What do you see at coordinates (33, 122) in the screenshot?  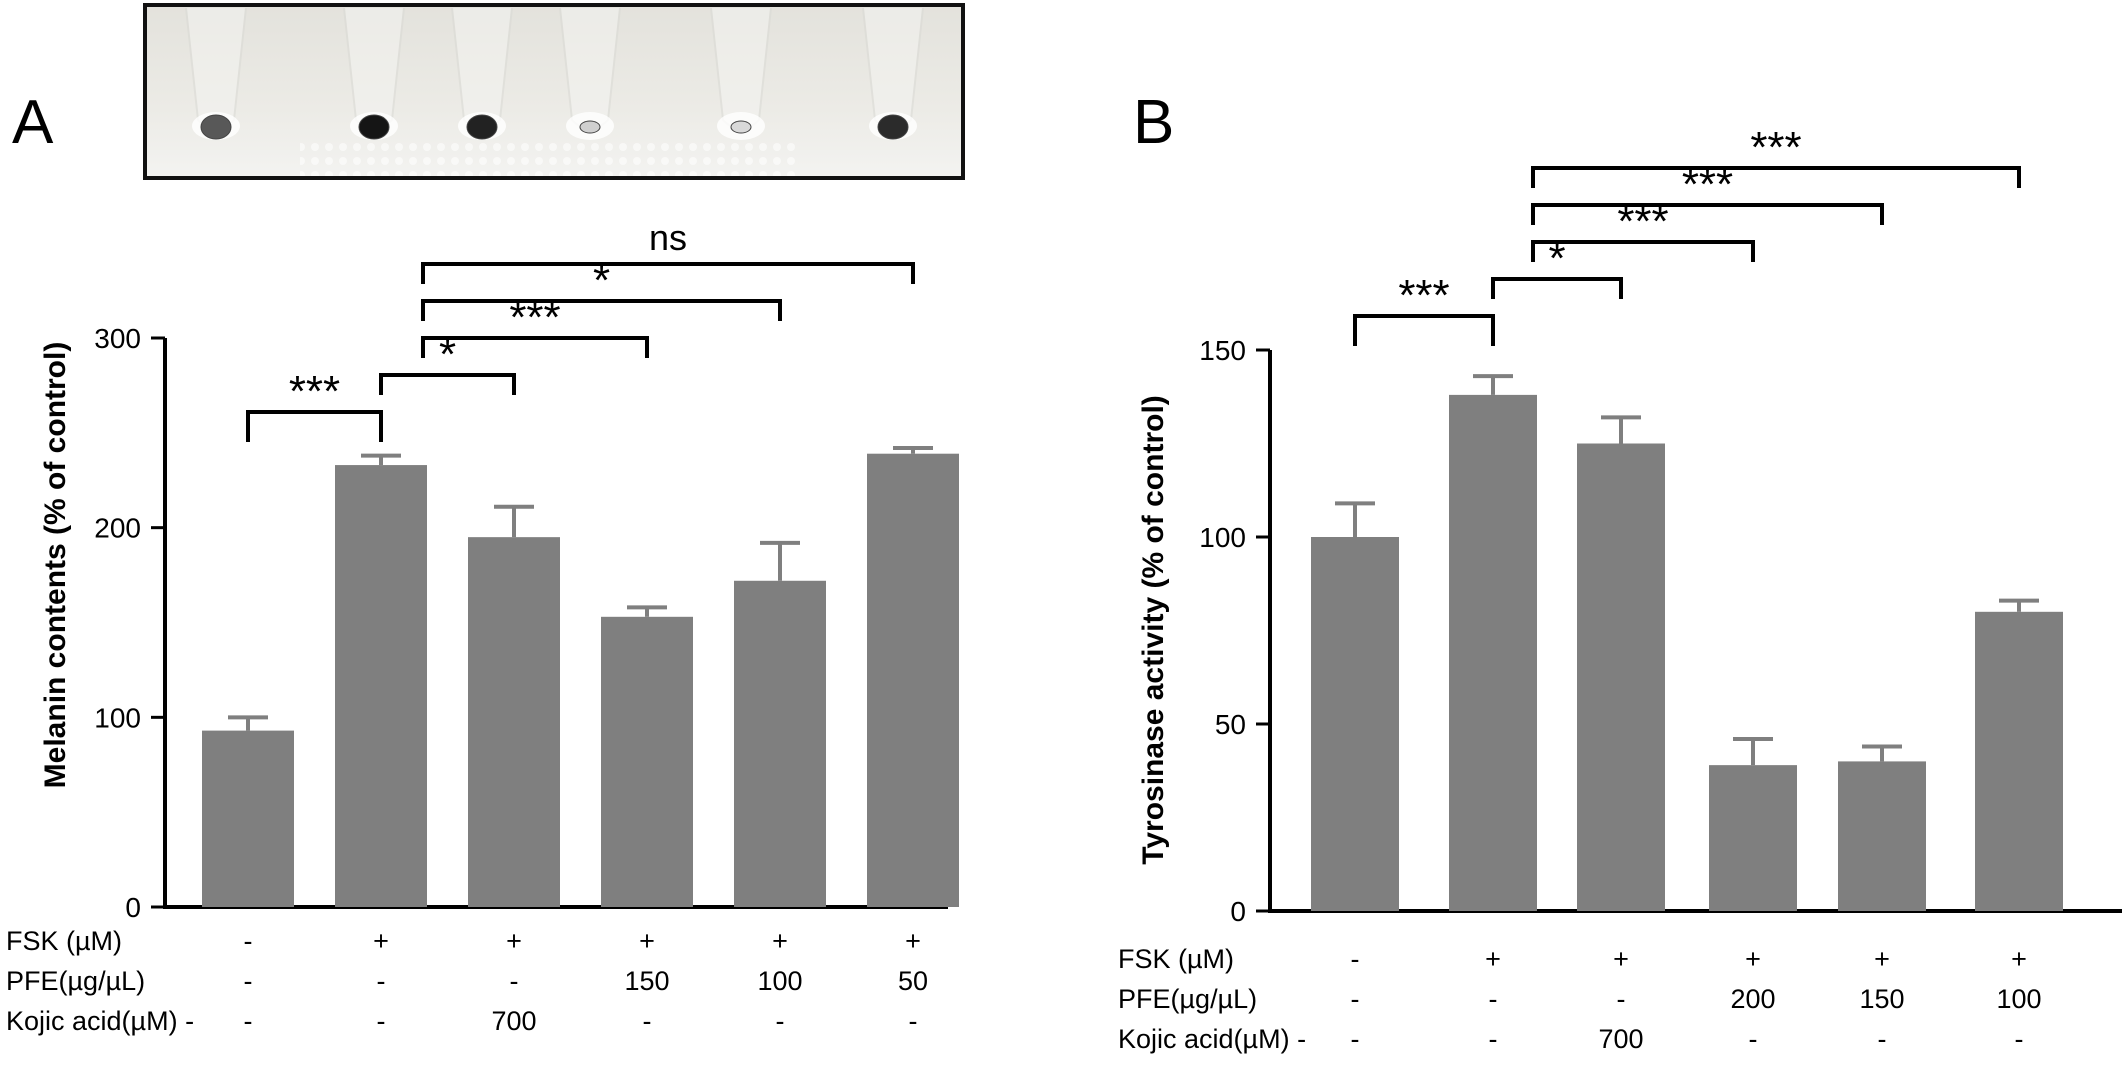 I see `panel-a-letter: A` at bounding box center [33, 122].